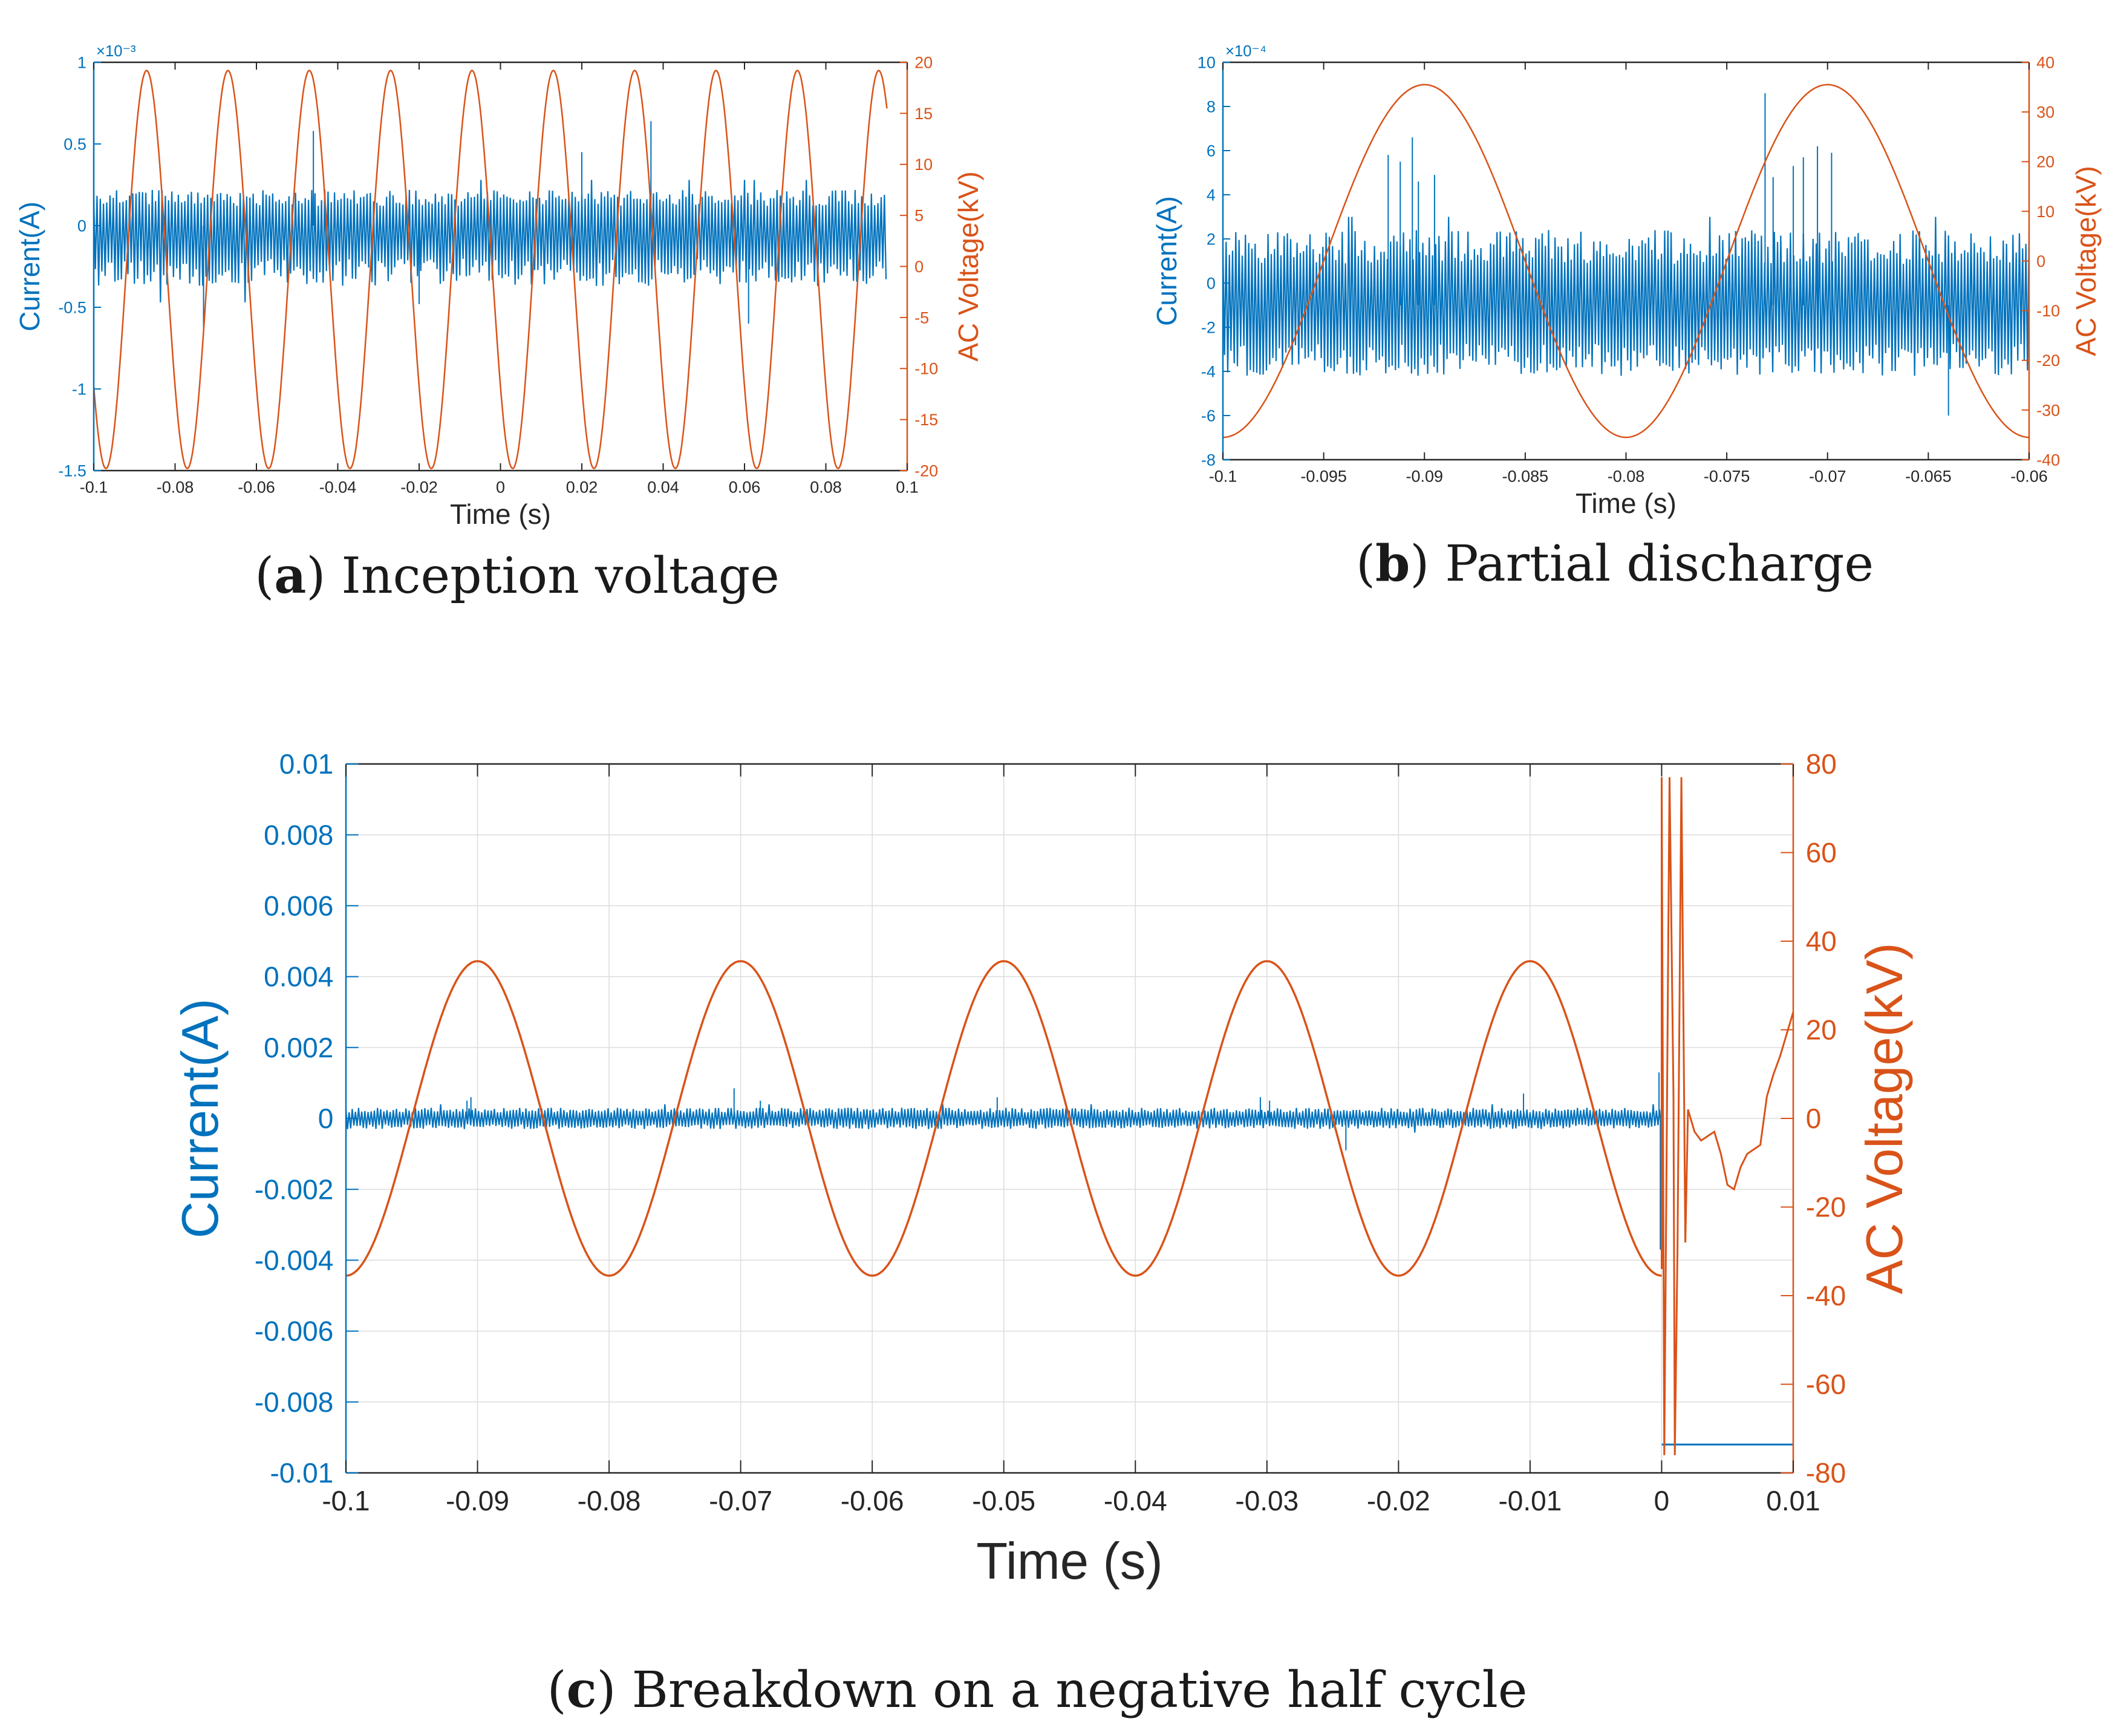  I want to click on left-y-tick-label: -6, so click(1208, 416).